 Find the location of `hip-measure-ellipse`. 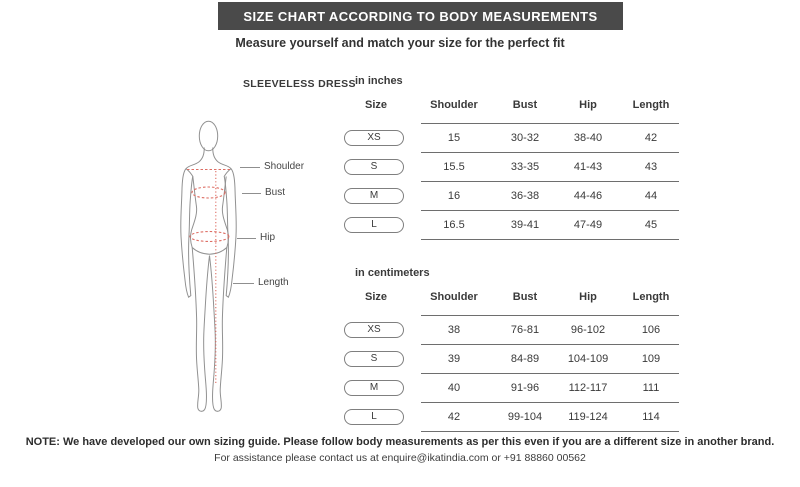

hip-measure-ellipse is located at coordinates (209, 236).